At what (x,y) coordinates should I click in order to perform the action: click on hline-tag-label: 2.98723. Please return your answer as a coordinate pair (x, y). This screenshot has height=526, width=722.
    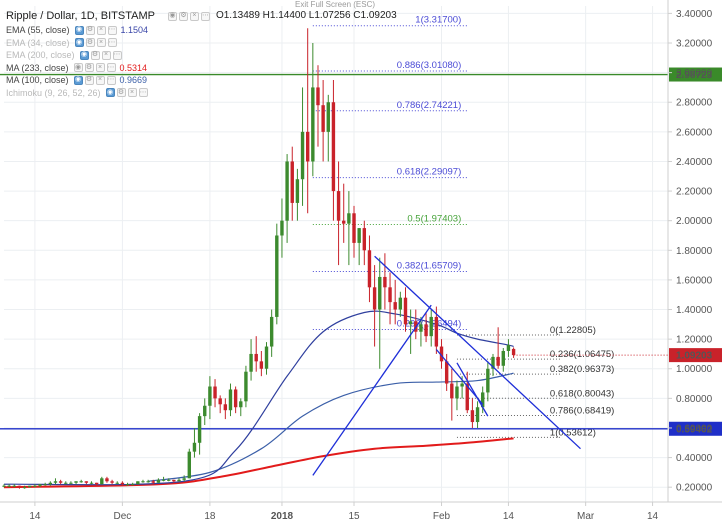
    Looking at the image, I should click on (694, 75).